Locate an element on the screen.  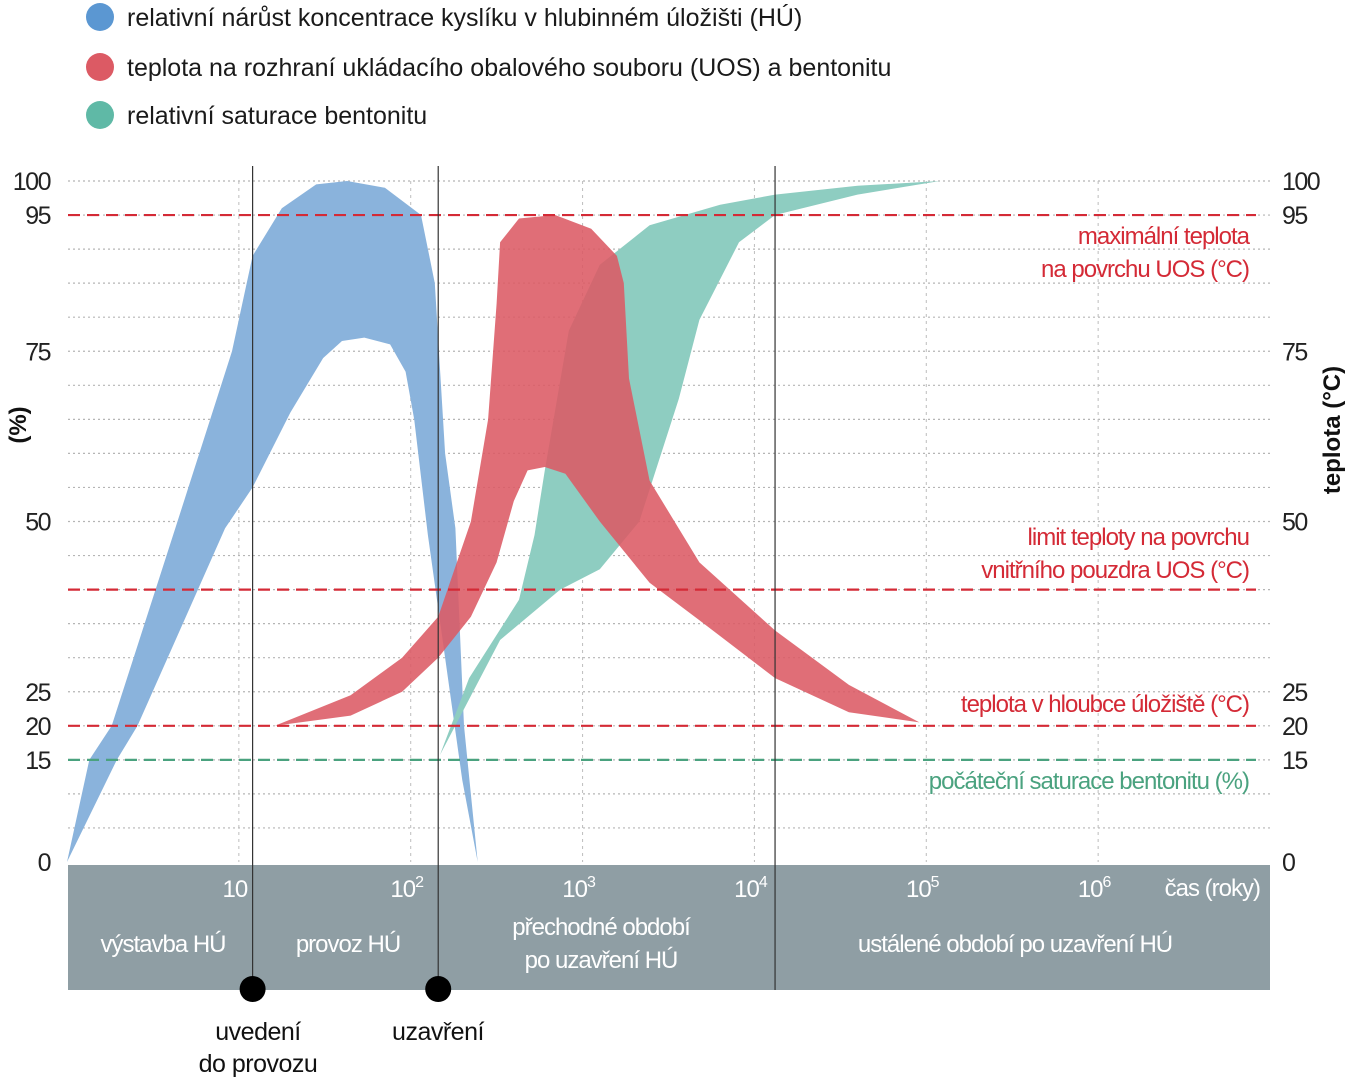
y-tick-left: 100 is located at coordinates (32, 182).